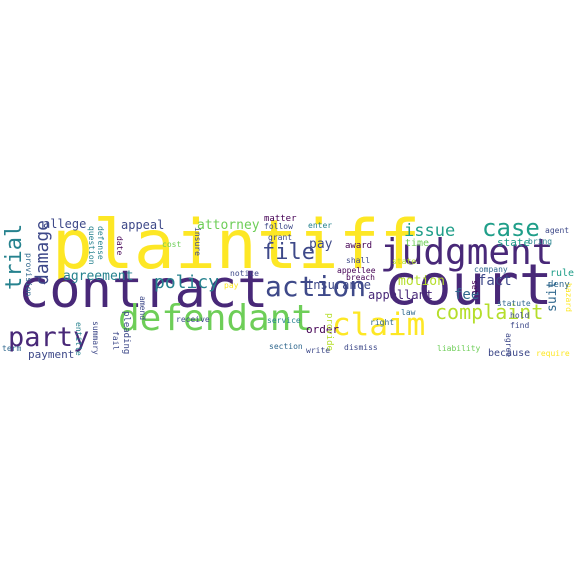  I want to click on word-plaintiff: plaintiff, so click(236, 245).